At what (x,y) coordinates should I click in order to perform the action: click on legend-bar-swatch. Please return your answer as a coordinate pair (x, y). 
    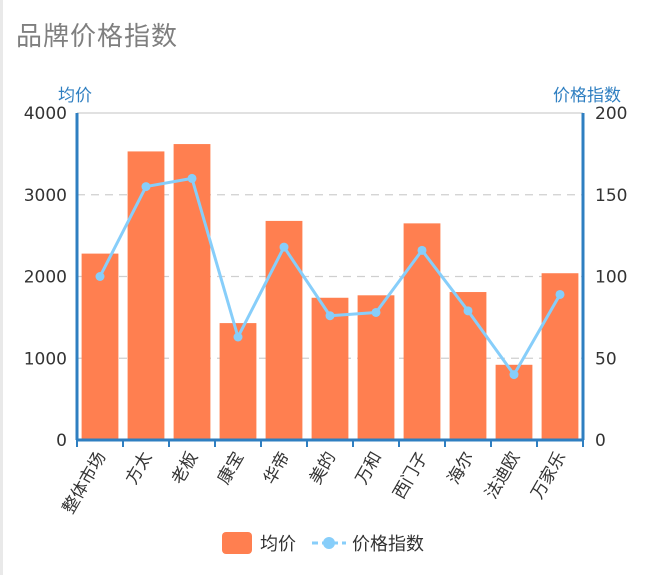
    Looking at the image, I should click on (237, 543).